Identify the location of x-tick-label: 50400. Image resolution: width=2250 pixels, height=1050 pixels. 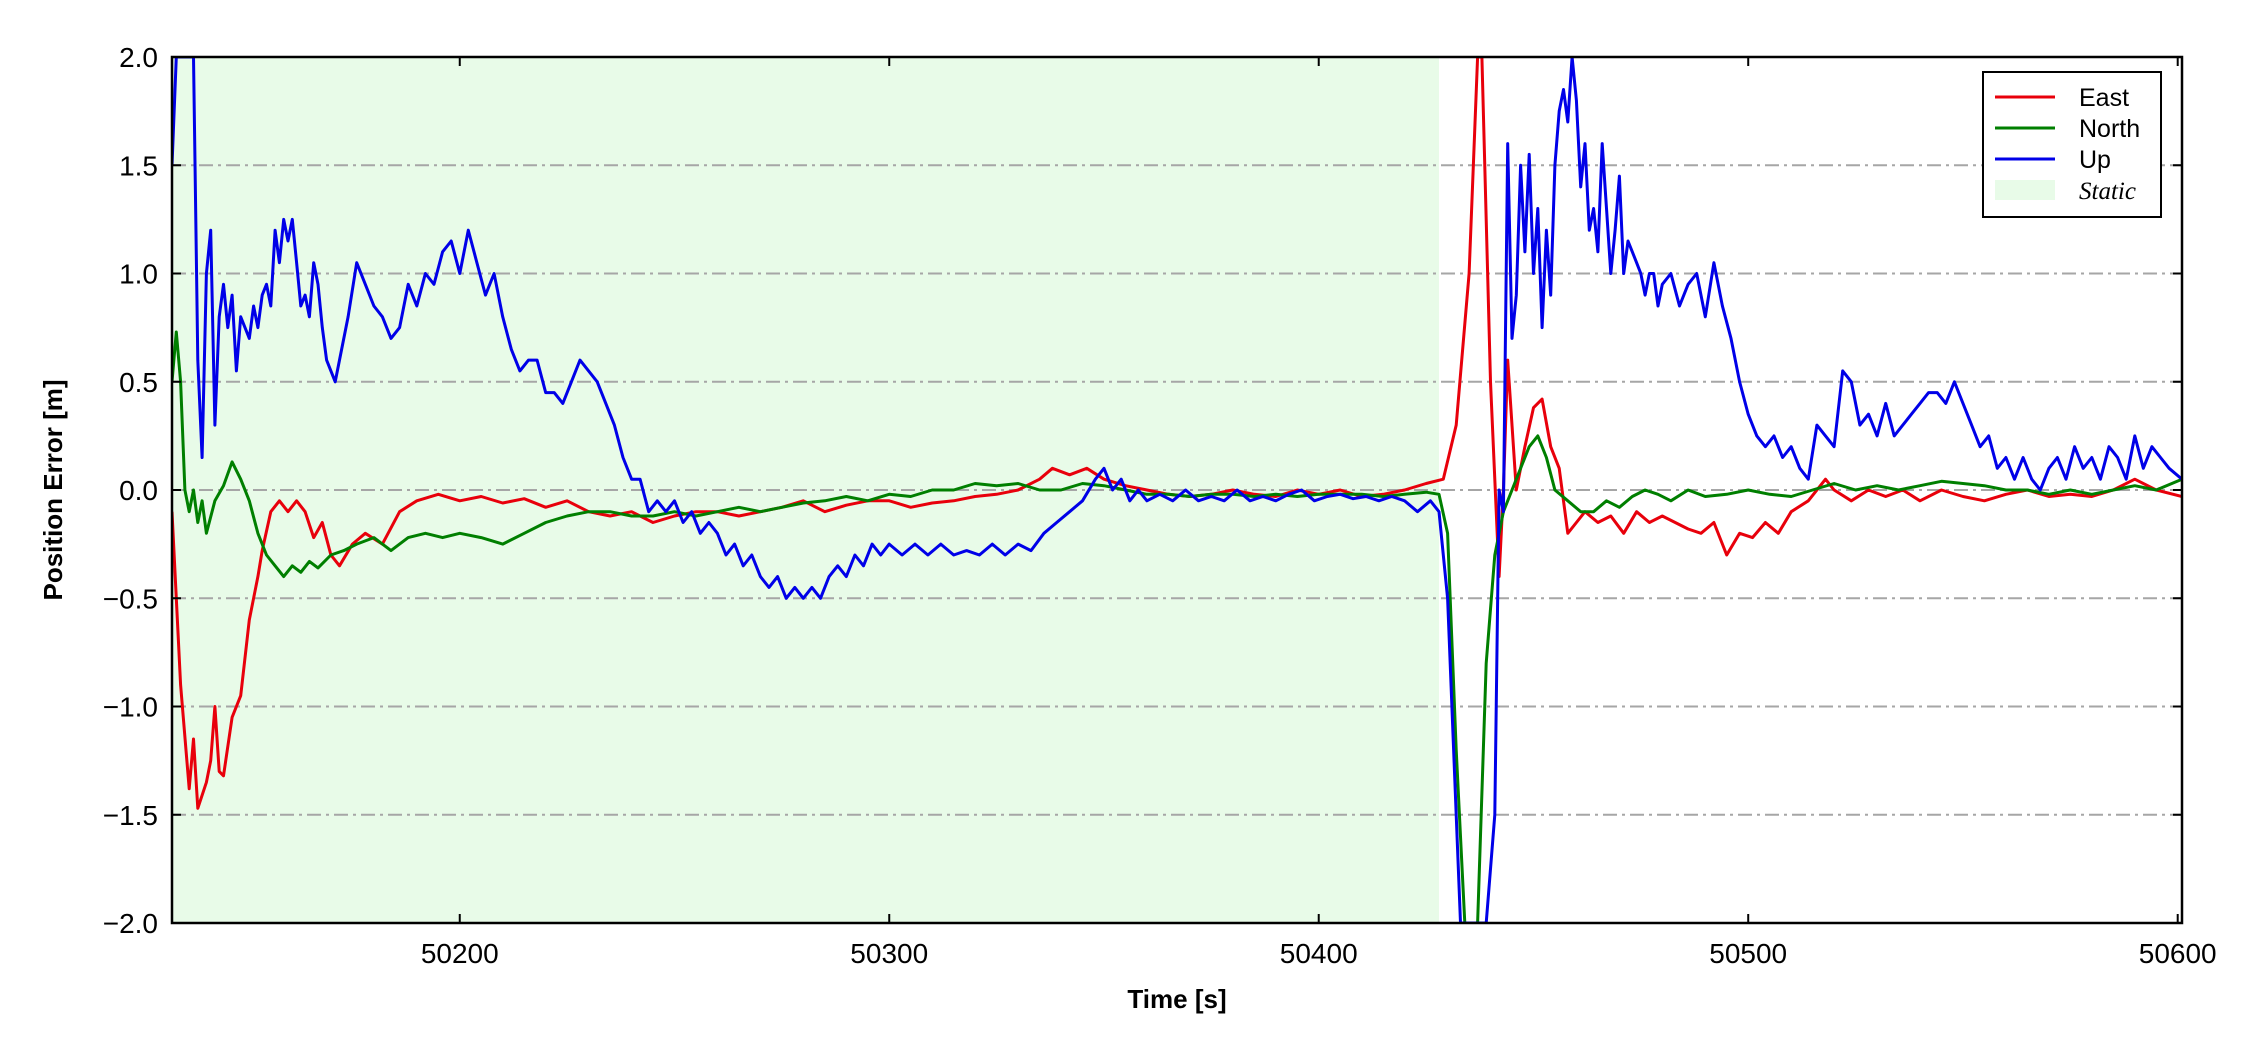
(1319, 953).